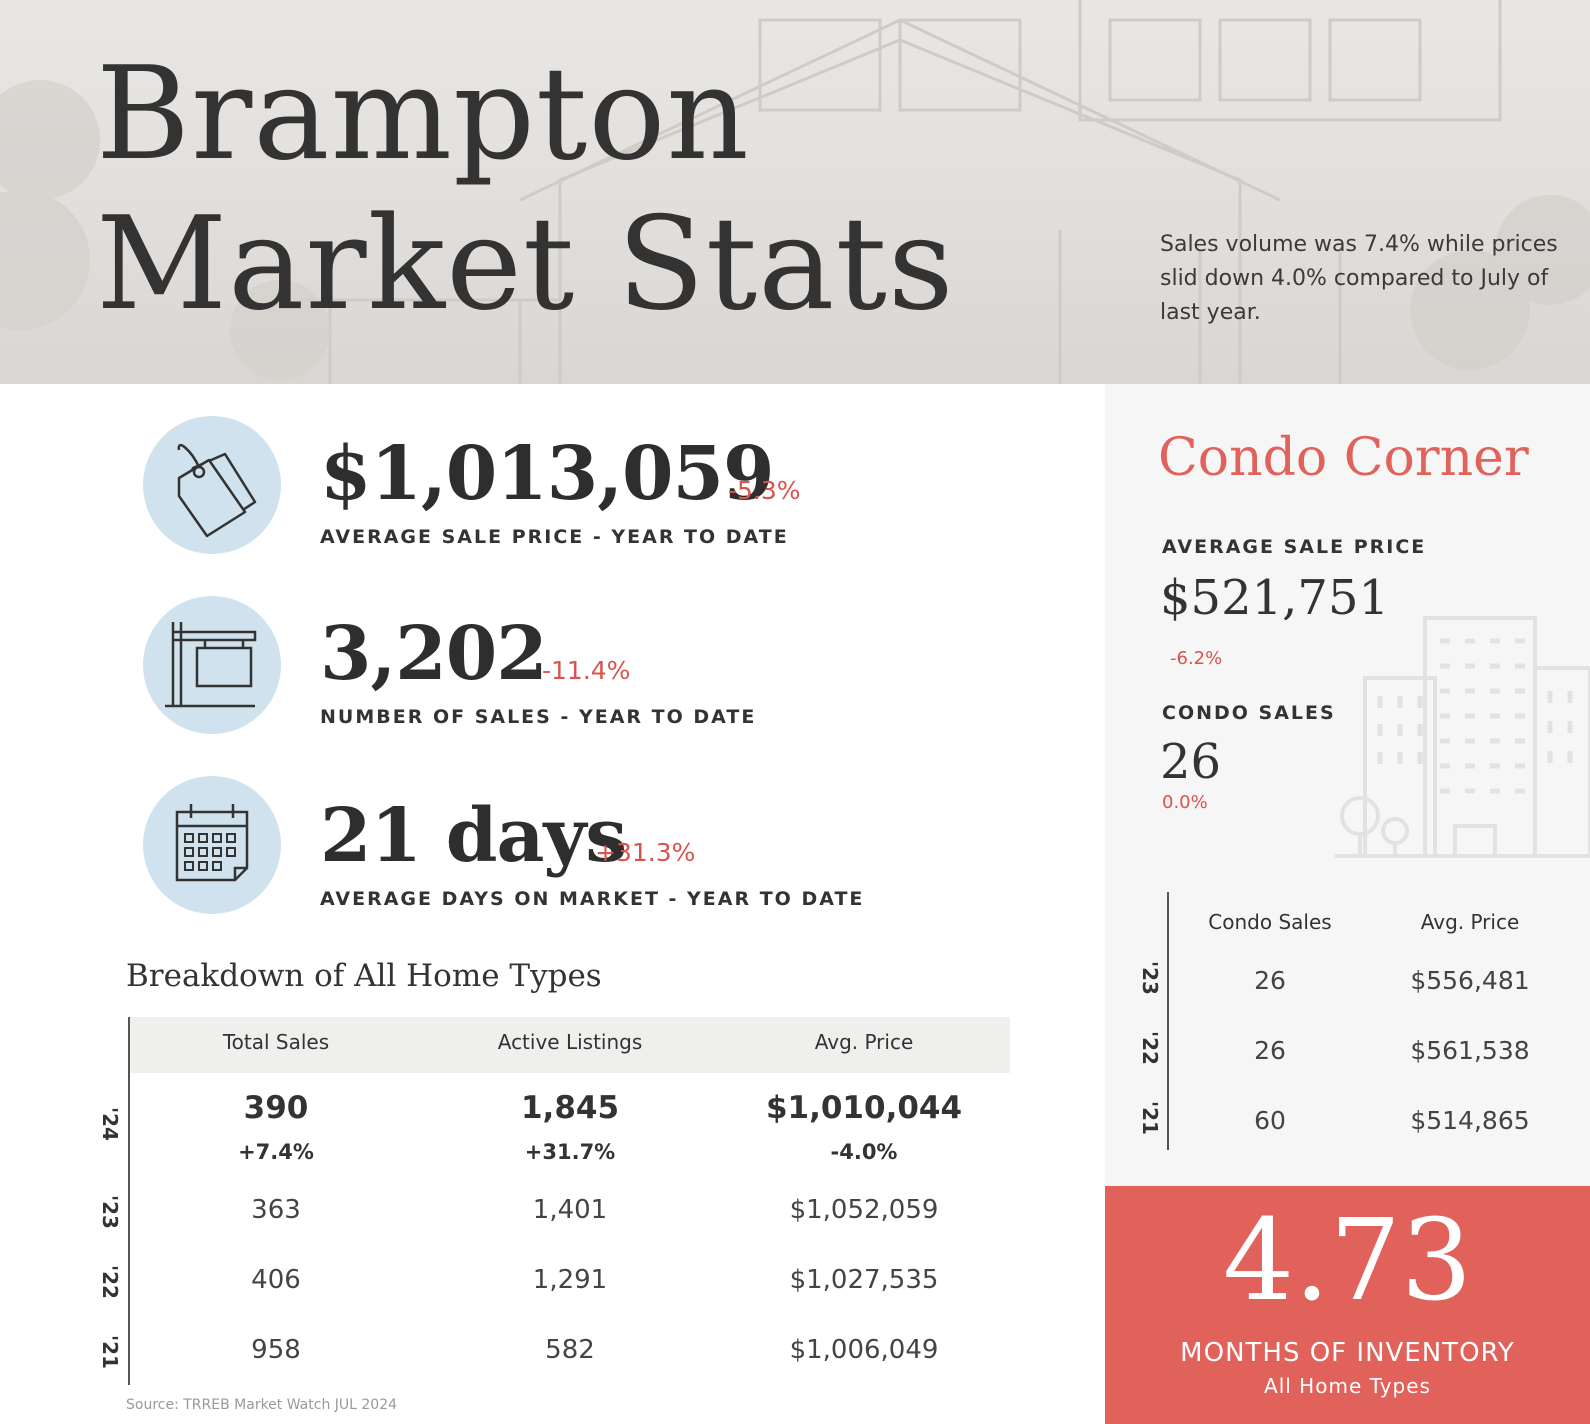  I want to click on row-year-label: '21, so click(110, 1352).